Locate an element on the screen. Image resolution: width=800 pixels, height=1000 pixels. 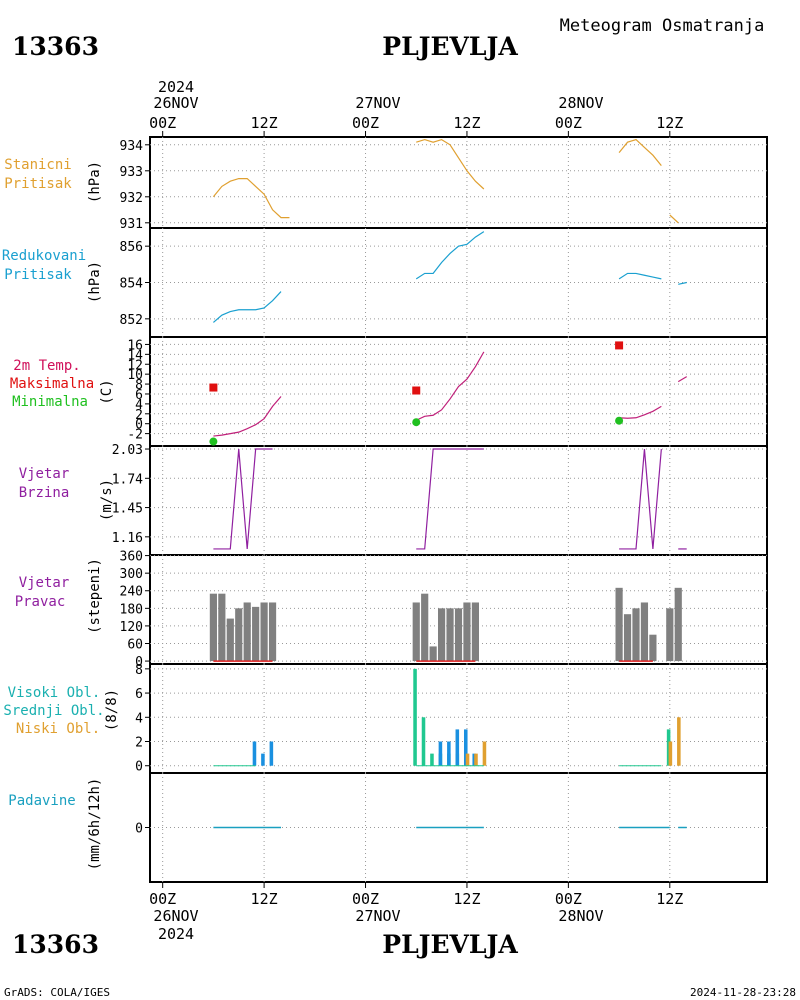
temp-tick-label: 8 is located at coordinates (139, 385).